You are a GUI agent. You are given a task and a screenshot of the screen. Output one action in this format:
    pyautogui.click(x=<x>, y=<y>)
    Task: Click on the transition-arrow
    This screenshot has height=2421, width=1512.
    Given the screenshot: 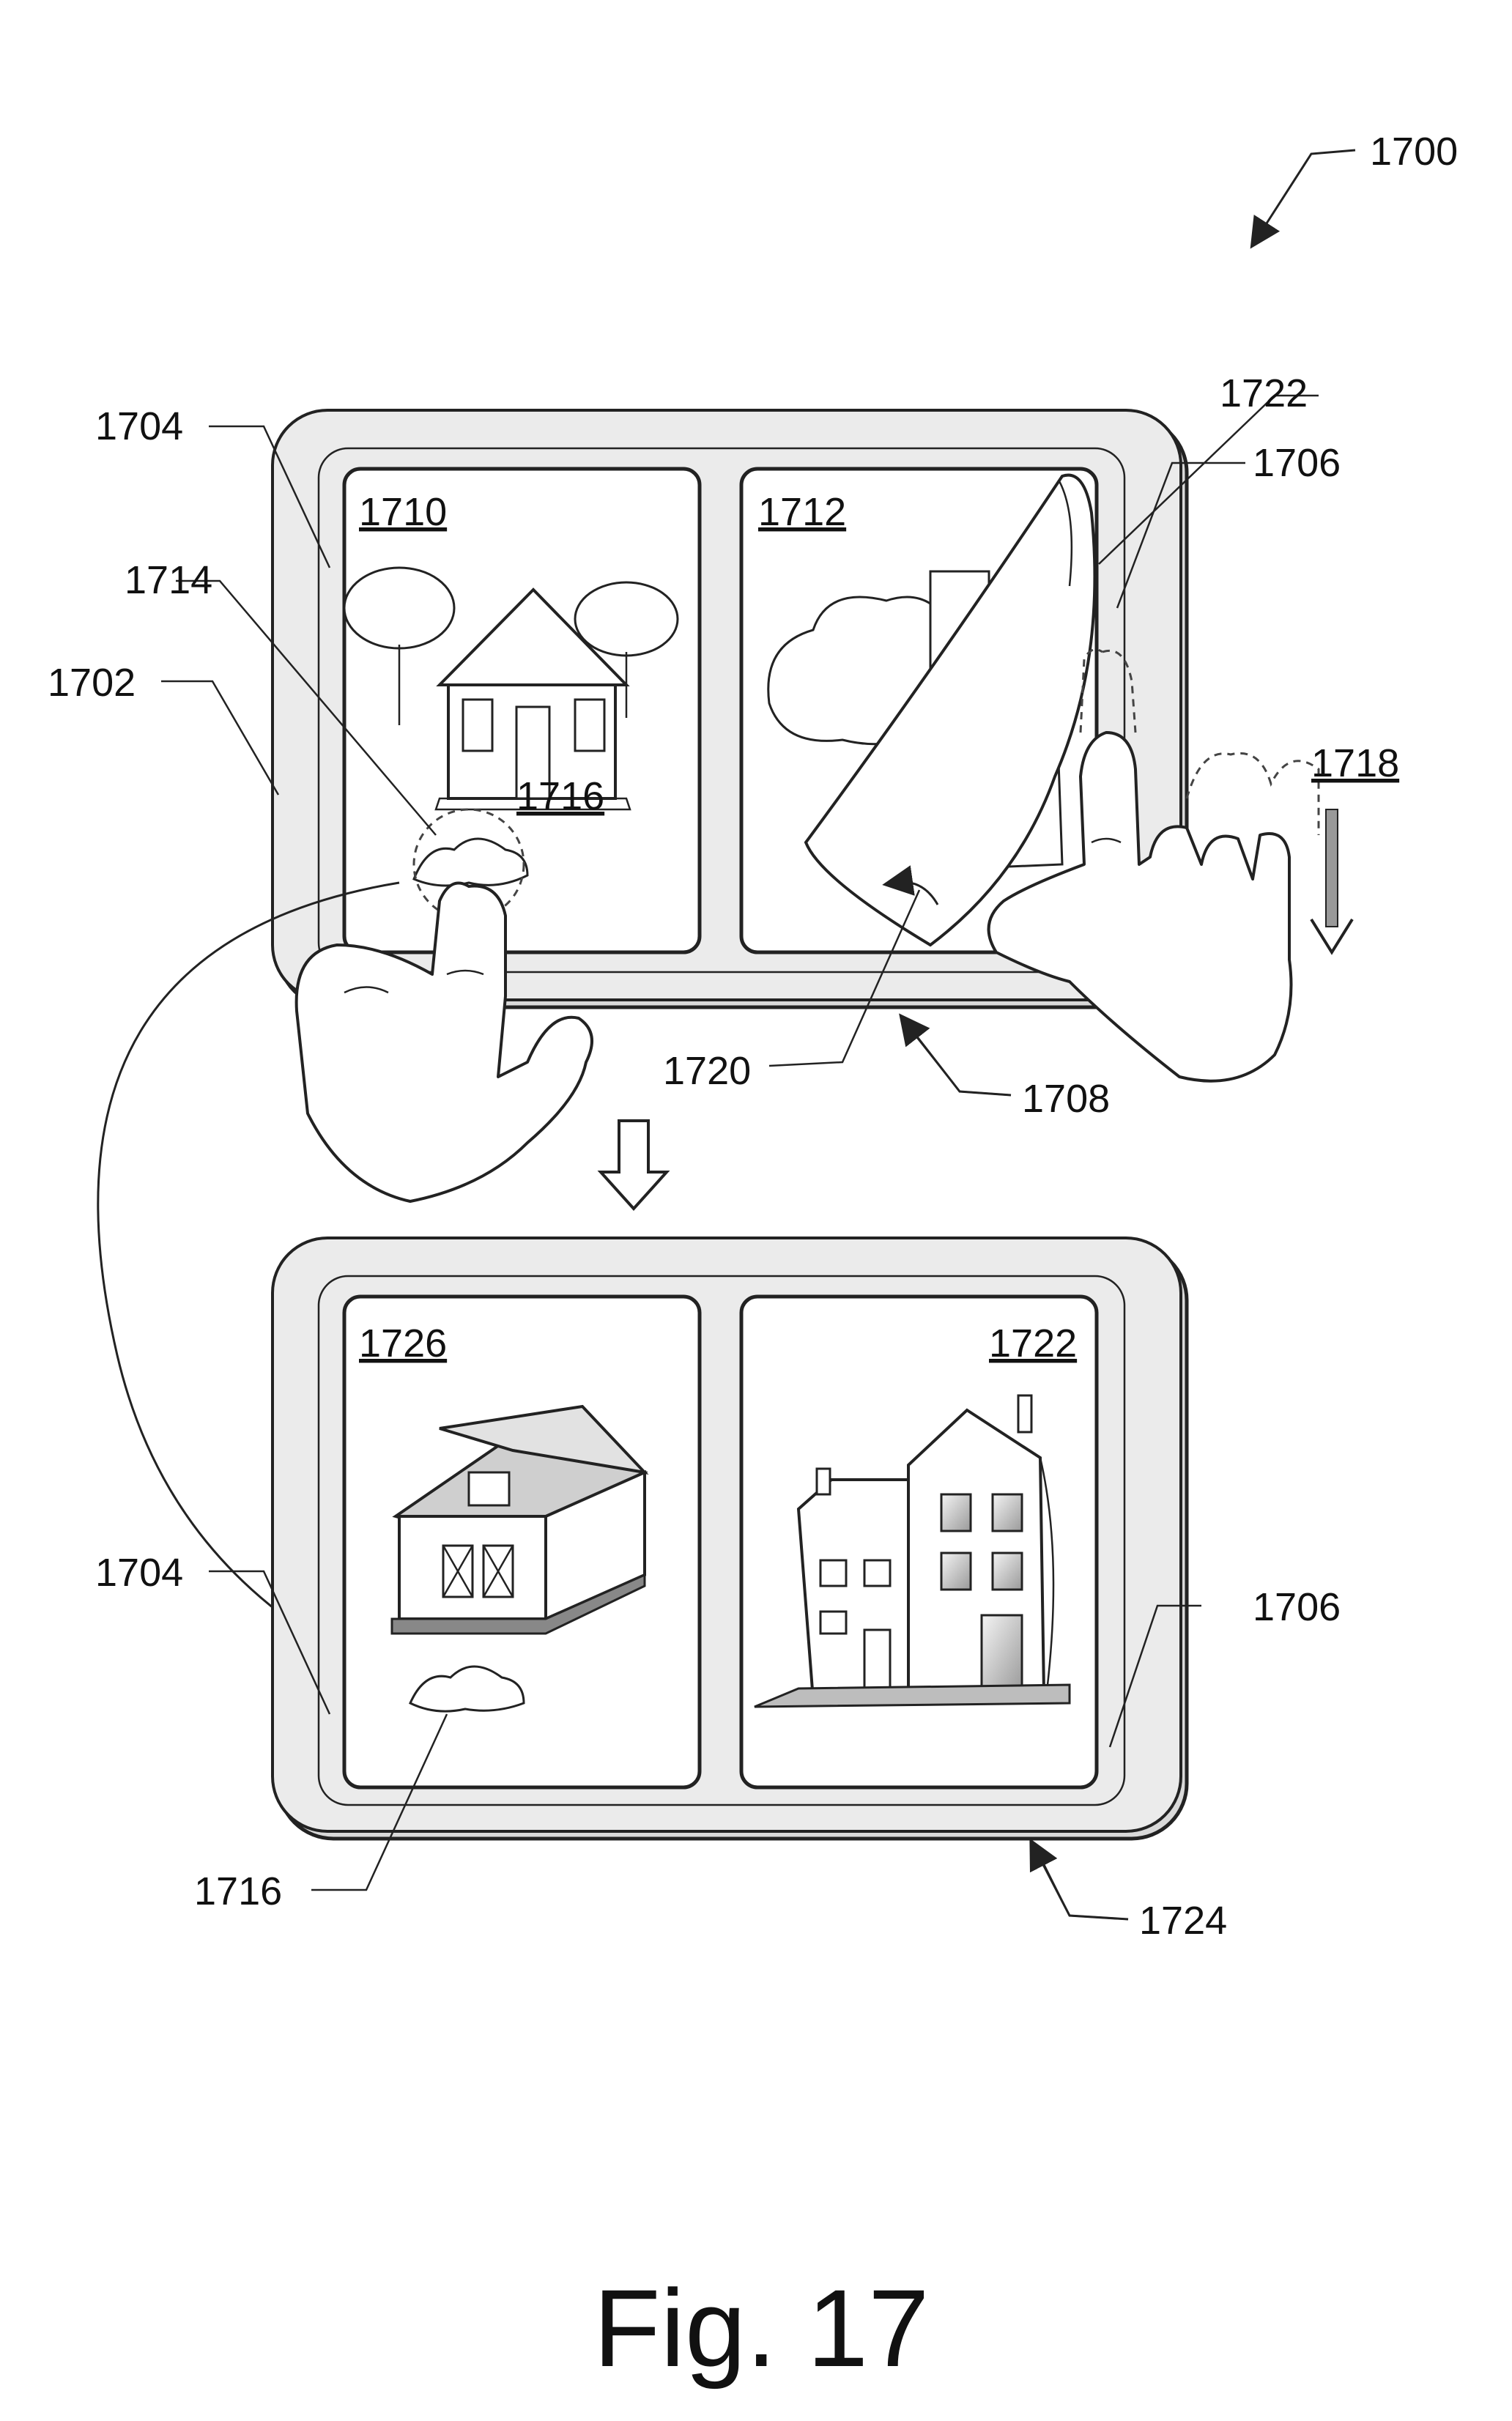 What is the action you would take?
    pyautogui.click(x=634, y=1165)
    